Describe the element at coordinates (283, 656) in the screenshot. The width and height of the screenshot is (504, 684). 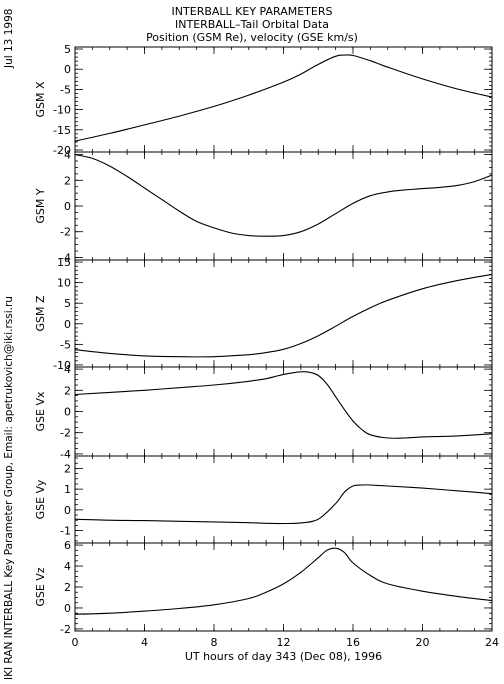
I see `x-axis-label: UT hours of day 343 (Dec 08), 1996` at that location.